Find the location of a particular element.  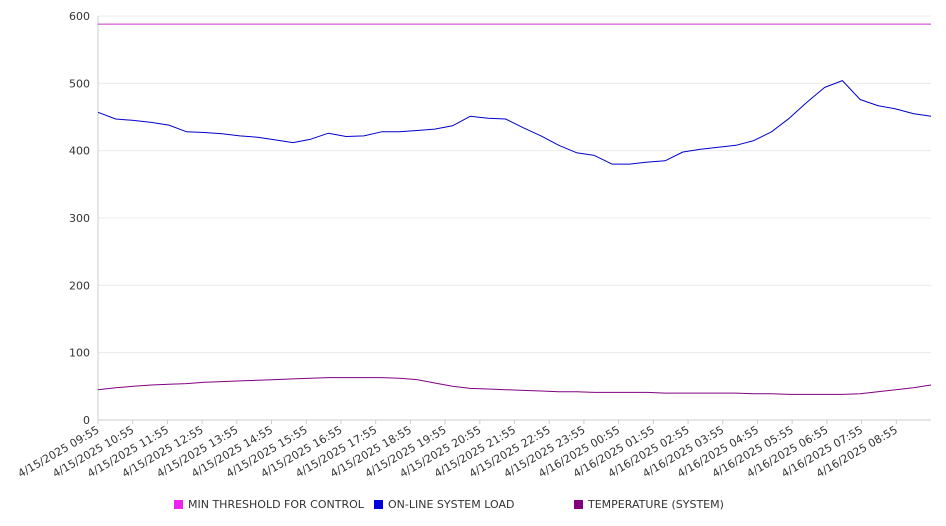

series-line-system-load is located at coordinates (514, 122).